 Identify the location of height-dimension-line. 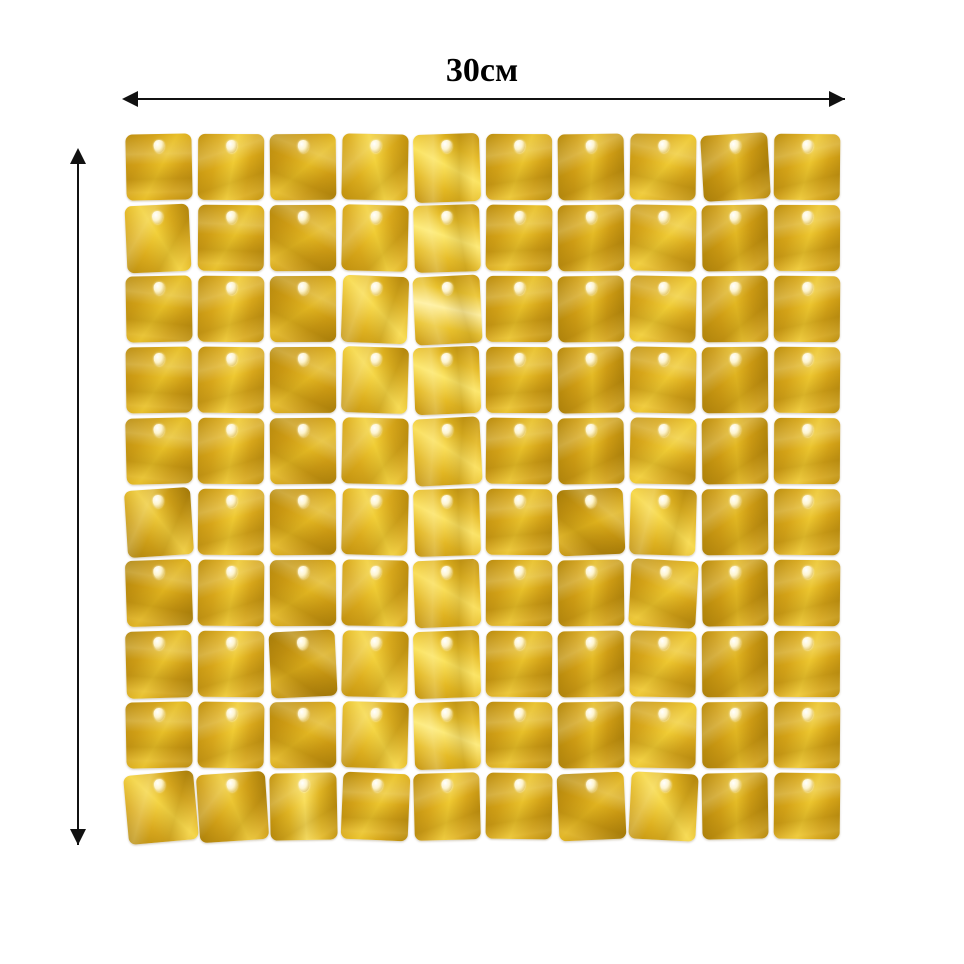
(78, 497).